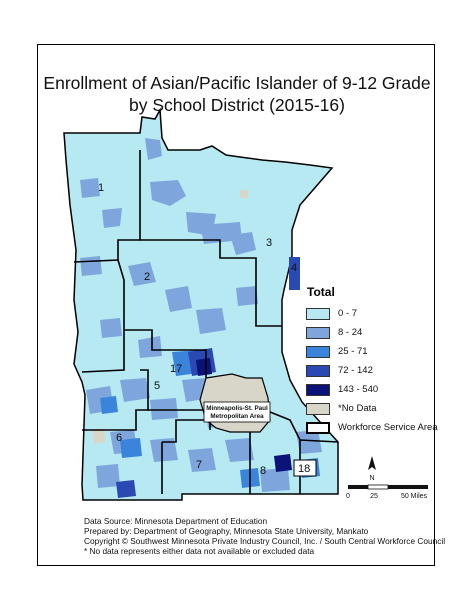 The height and width of the screenshot is (613, 474). What do you see at coordinates (388, 427) in the screenshot?
I see `legend-label-workforce: Workforce Service Area` at bounding box center [388, 427].